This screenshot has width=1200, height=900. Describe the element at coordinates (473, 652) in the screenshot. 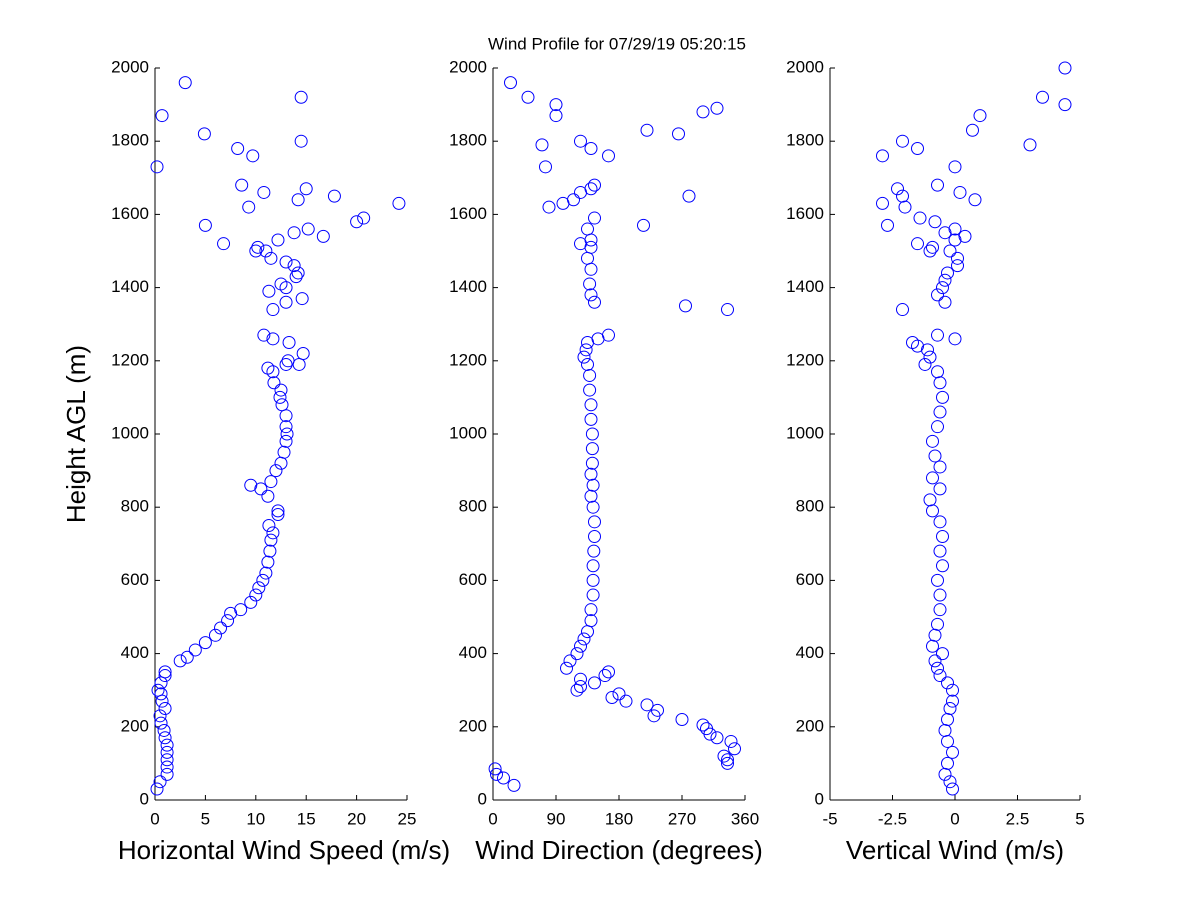

I see `y-tick-label: 400` at that location.